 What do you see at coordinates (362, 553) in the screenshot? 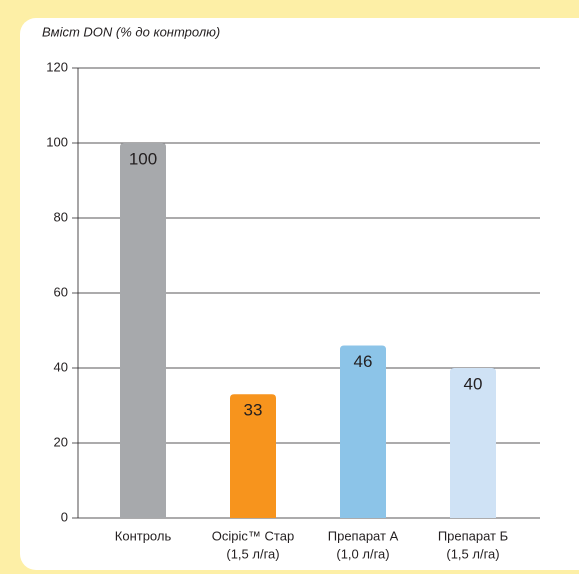
I see `x-tick-label: (1,0 л/га)` at bounding box center [362, 553].